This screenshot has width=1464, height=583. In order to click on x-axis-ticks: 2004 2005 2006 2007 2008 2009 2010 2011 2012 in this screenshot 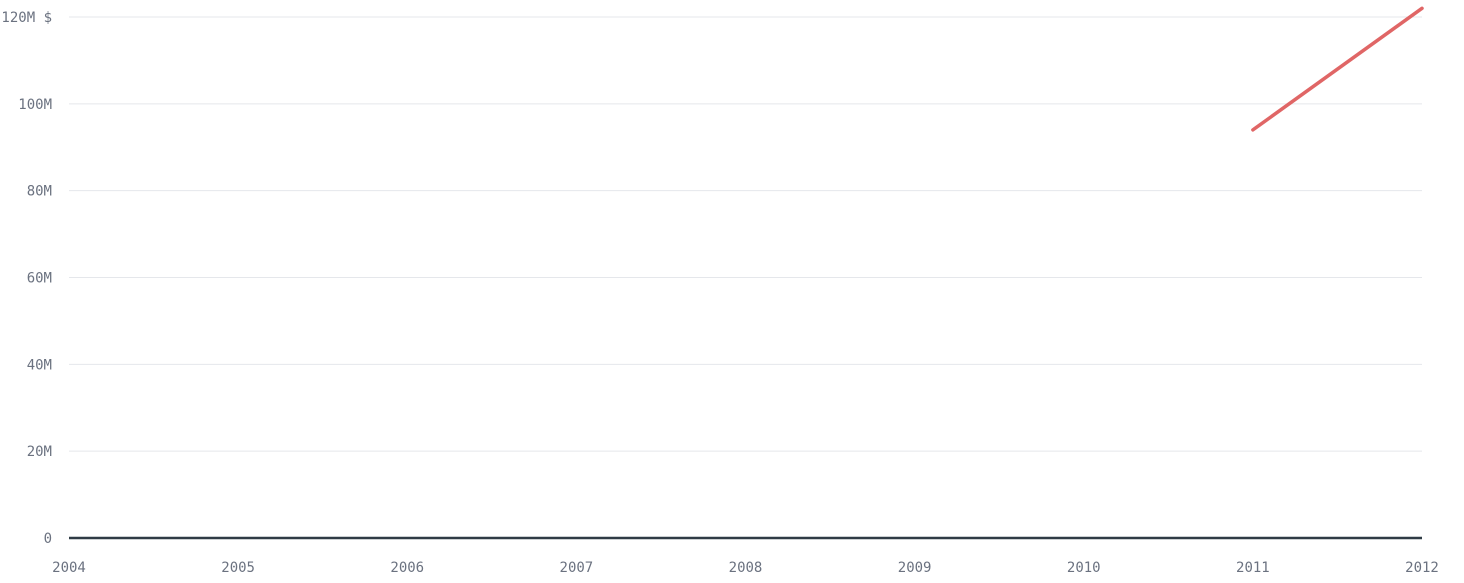, I will do `click(745, 568)`.